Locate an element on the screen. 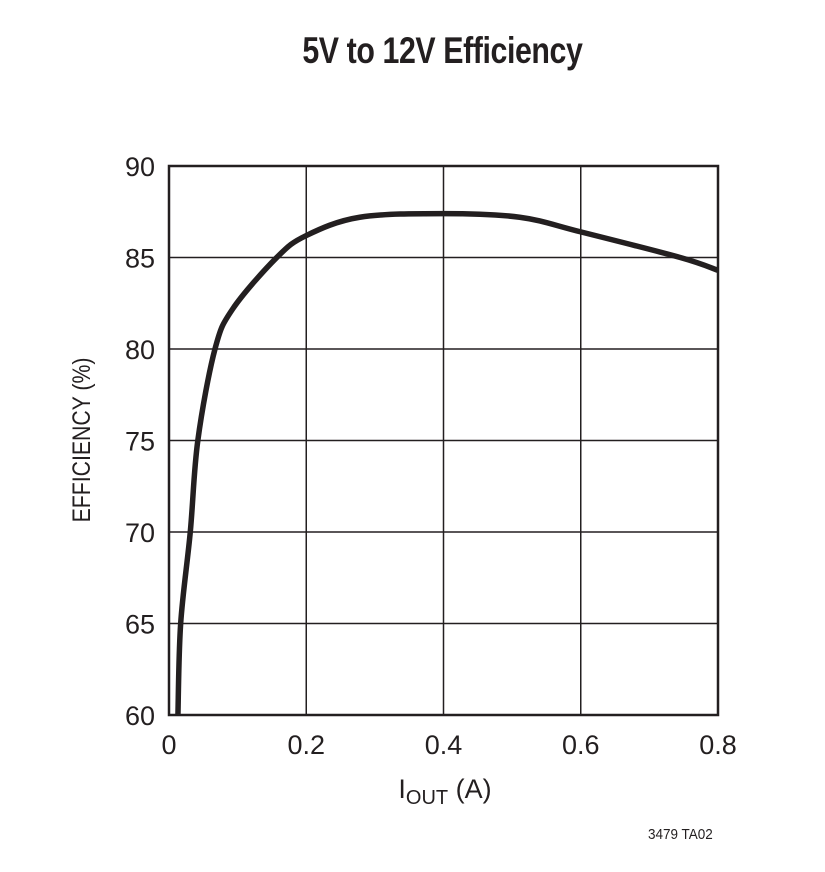 Image resolution: width=825 pixels, height=872 pixels. x-tick-label: 0.2 is located at coordinates (306, 745).